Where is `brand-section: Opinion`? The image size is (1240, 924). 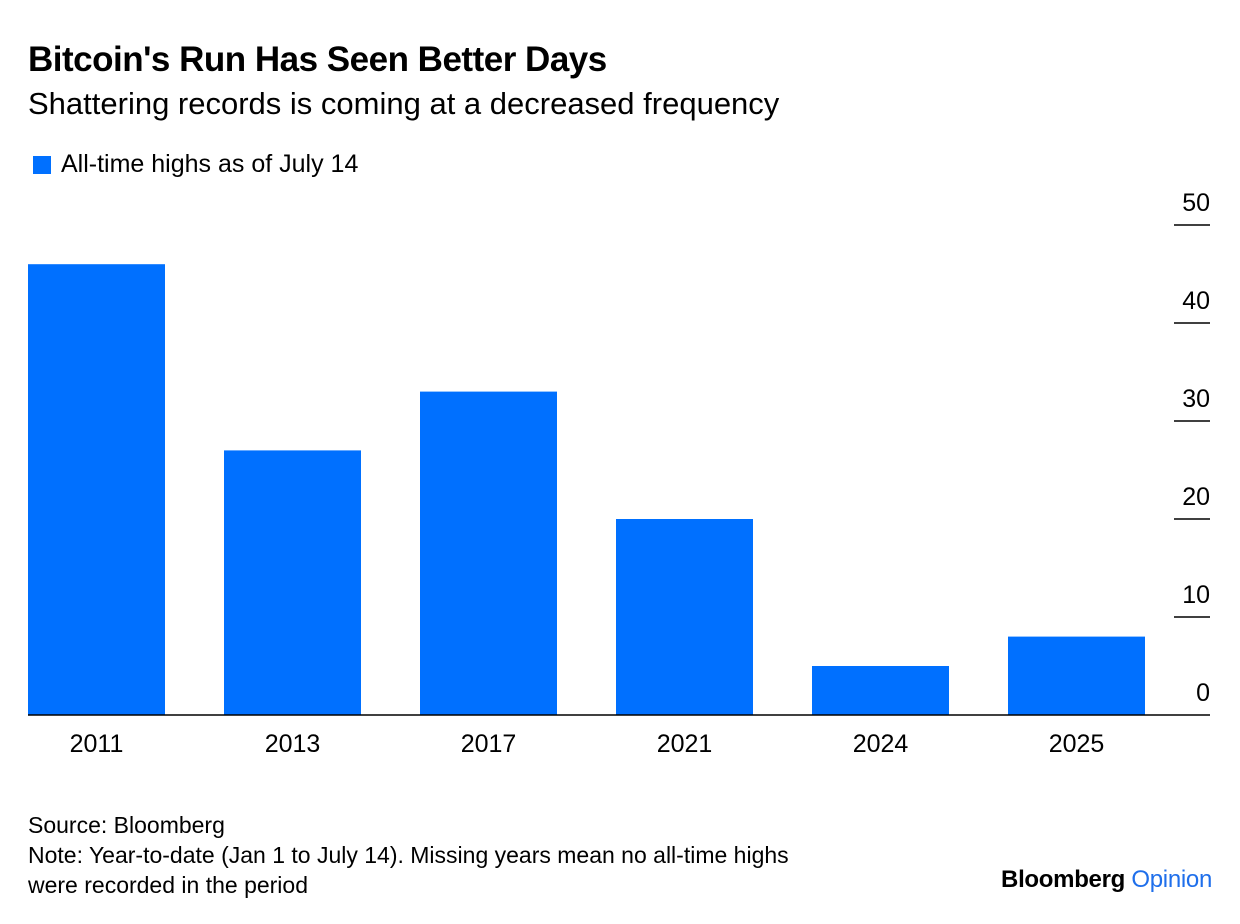 brand-section: Opinion is located at coordinates (1171, 879).